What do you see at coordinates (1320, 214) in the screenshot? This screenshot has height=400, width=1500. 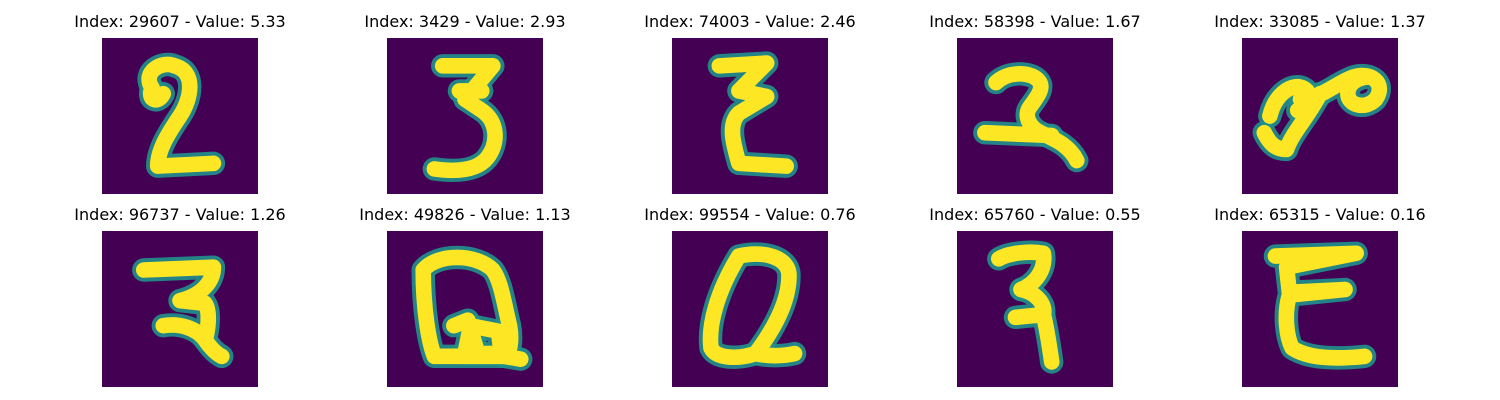 I see `sample-title: Index: 65315 - Value: 0.16` at bounding box center [1320, 214].